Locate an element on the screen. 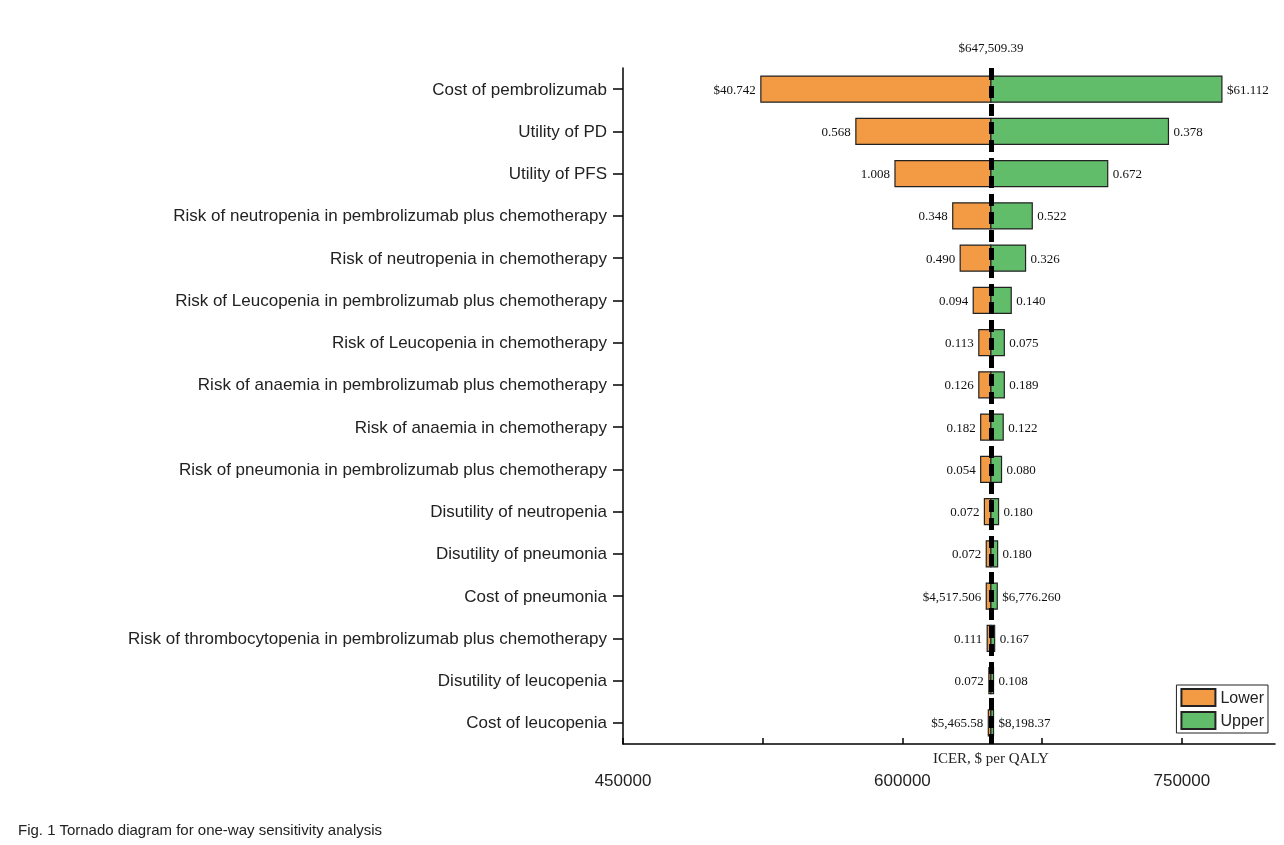  annotation: 0.189 is located at coordinates (1024, 385).